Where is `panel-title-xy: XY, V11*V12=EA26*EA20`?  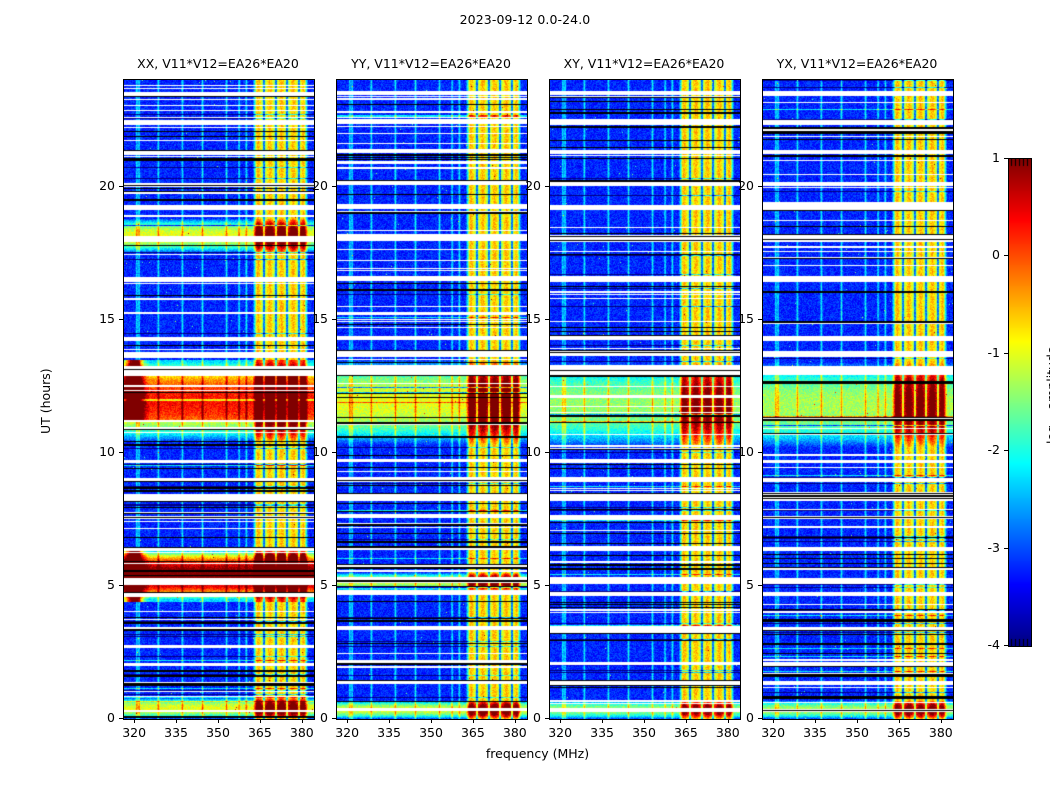 panel-title-xy: XY, V11*V12=EA26*EA20 is located at coordinates (644, 63).